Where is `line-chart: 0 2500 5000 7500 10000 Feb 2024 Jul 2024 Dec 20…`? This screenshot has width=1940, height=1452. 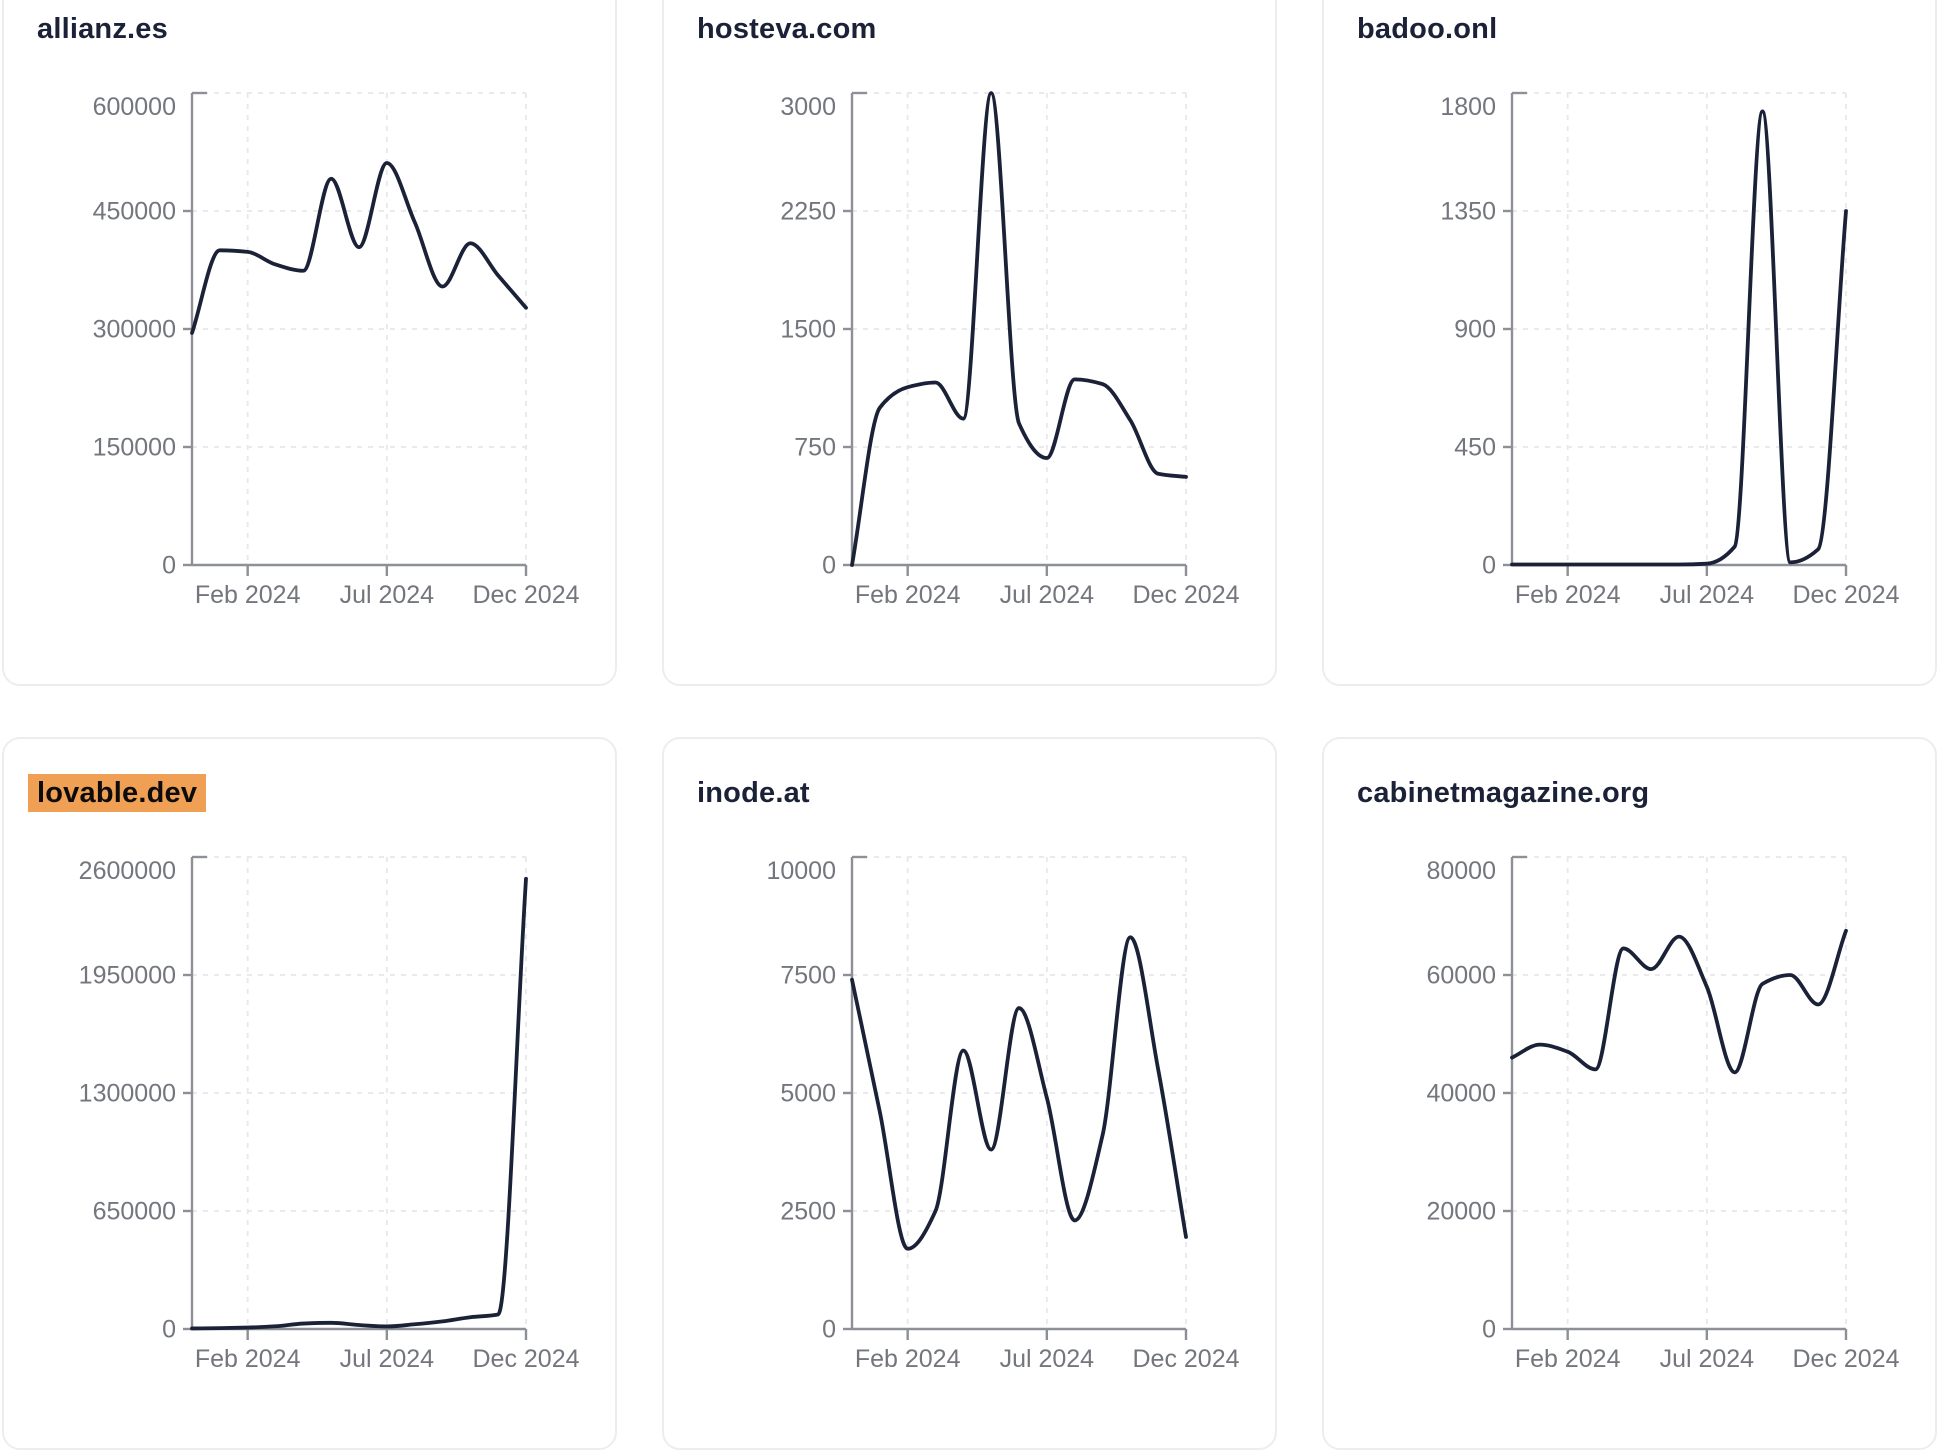 line-chart: 0 2500 5000 7500 10000 Feb 2024 Jul 2024 Dec 20… is located at coordinates (1003, 1114).